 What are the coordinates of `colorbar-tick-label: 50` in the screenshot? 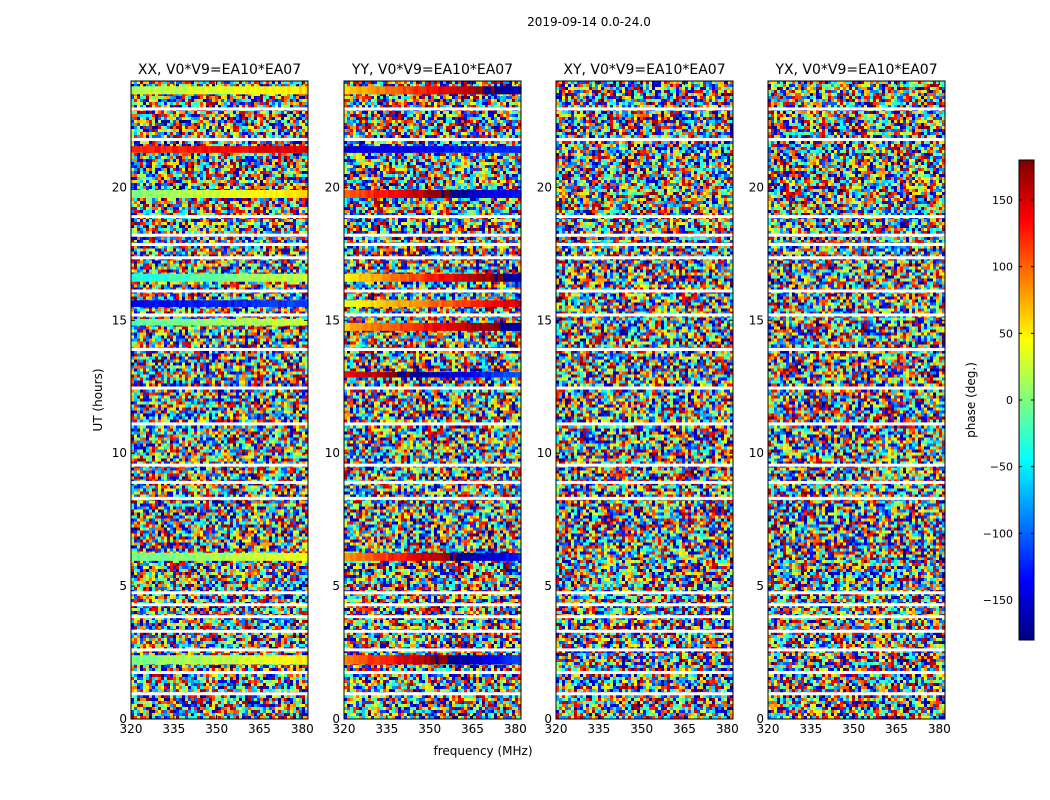 It's located at (1006, 333).